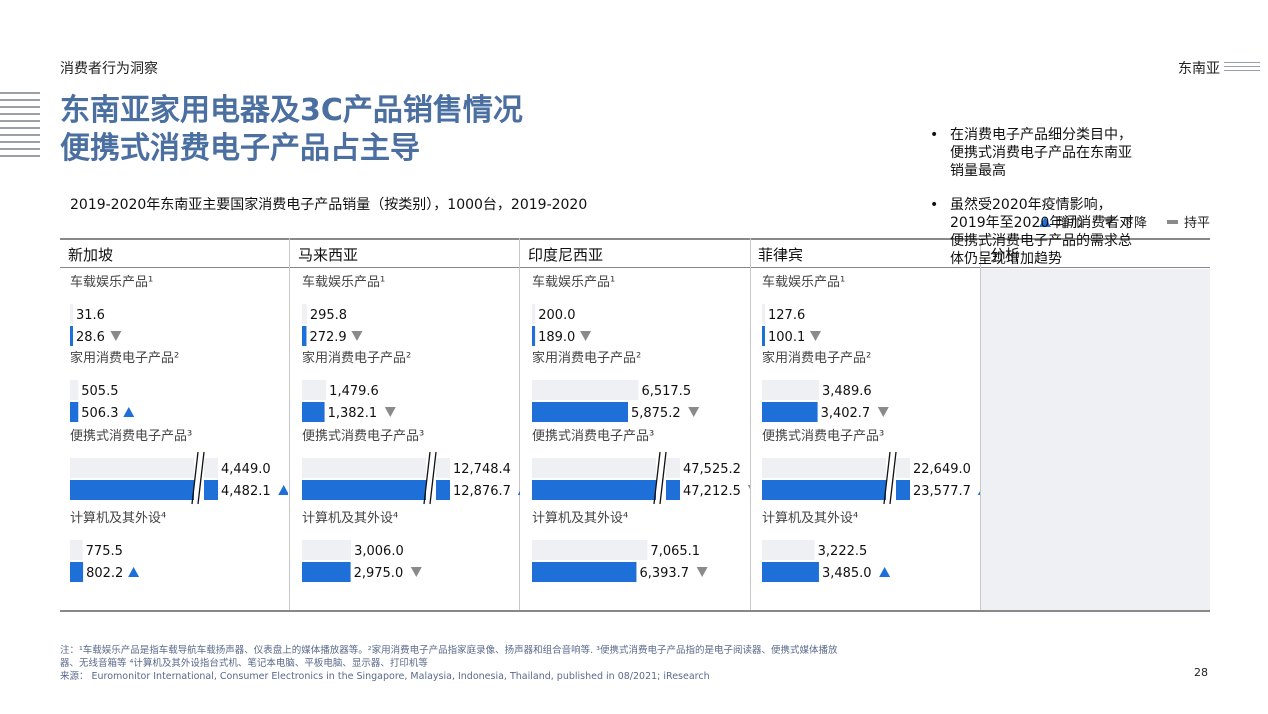  I want to click on page-number: 28, so click(1201, 672).